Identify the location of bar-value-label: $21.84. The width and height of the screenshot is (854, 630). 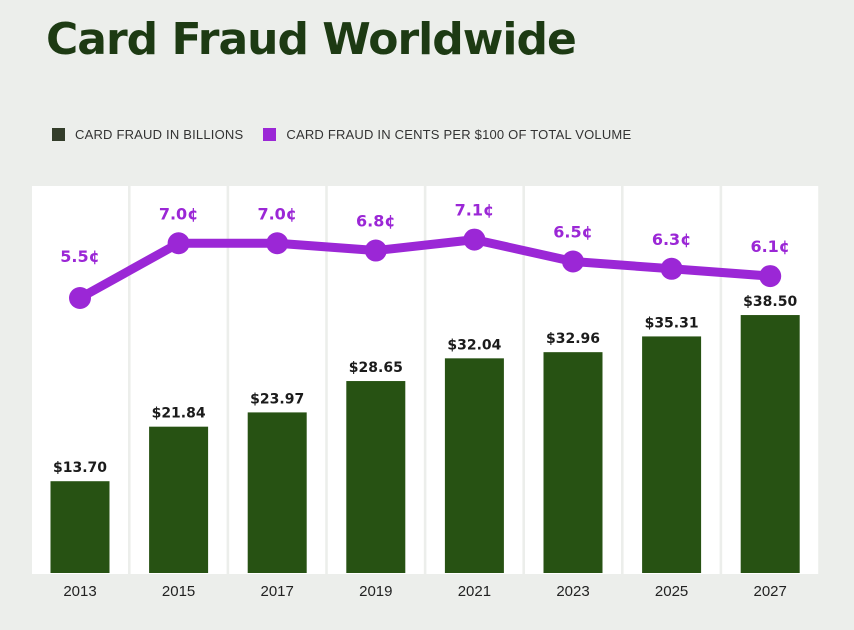
(179, 414).